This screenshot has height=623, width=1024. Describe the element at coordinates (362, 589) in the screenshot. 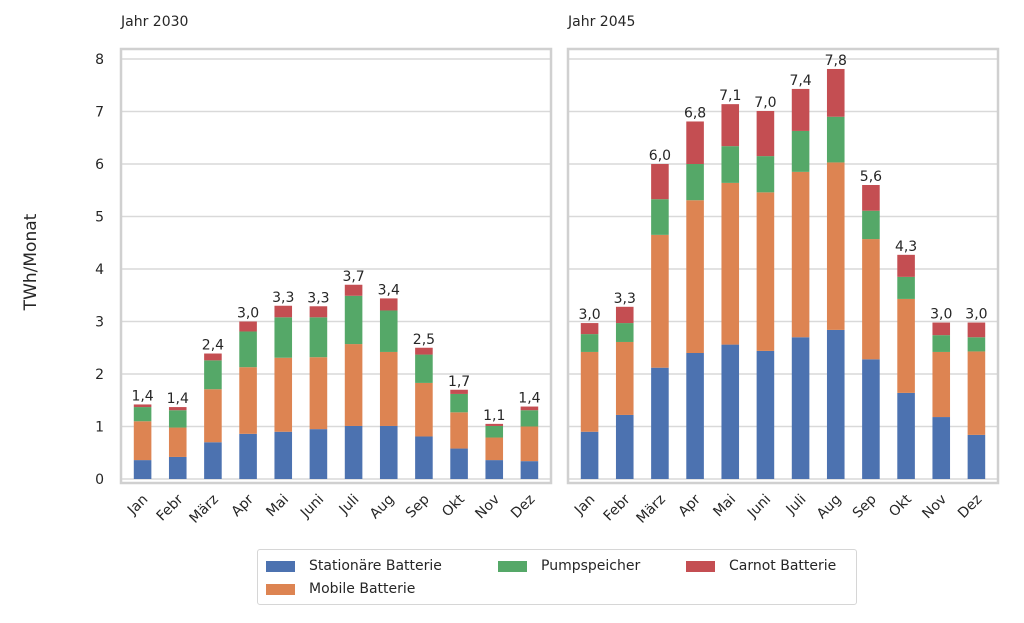

I see `legend-label: Mobile Batterie` at that location.